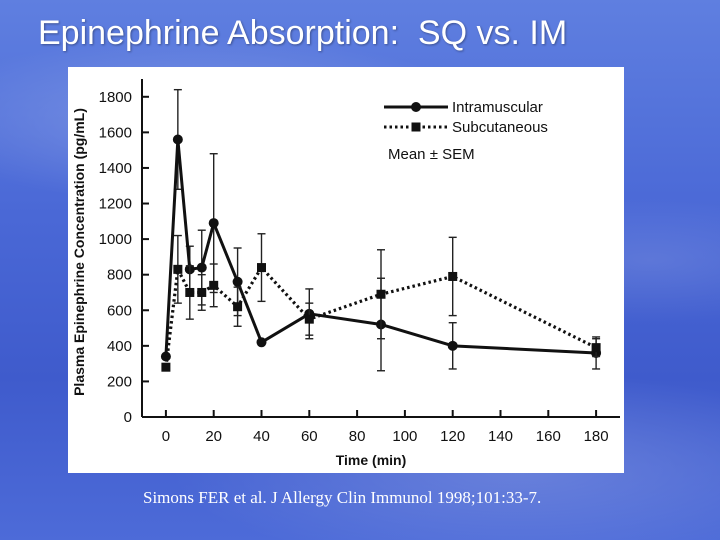  I want to click on y-tick-label: 1200, so click(115, 204).